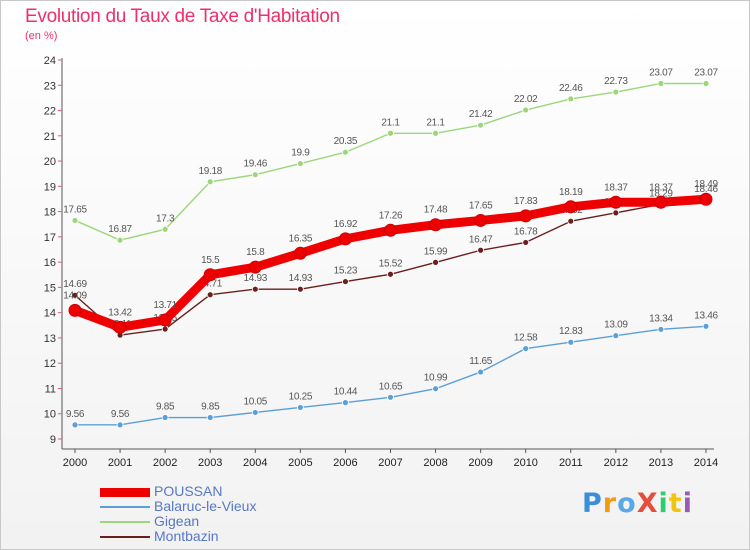 The width and height of the screenshot is (750, 550). Describe the element at coordinates (661, 318) in the screenshot. I see `data-label-balaruc-le-vieux: 13.34` at that location.